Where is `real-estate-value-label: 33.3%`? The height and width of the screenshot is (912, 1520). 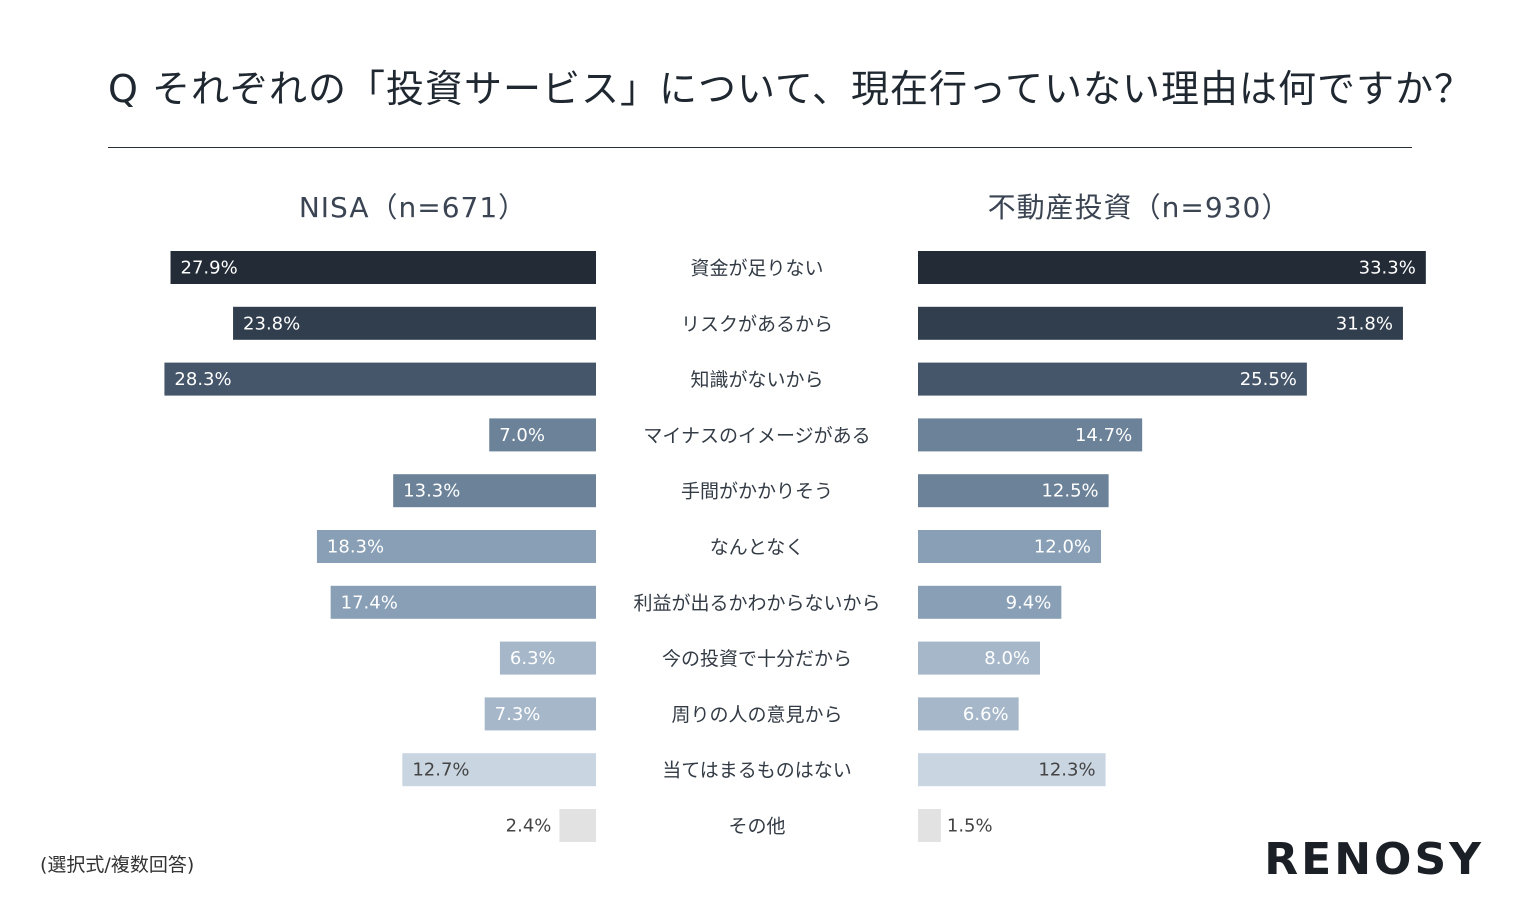
real-estate-value-label: 33.3% is located at coordinates (1387, 268).